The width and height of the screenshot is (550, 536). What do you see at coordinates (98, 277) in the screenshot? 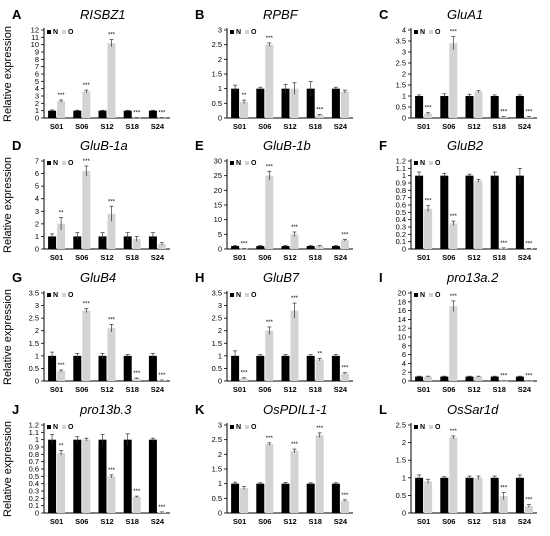
I see `panel-title: GluB4` at bounding box center [98, 277].